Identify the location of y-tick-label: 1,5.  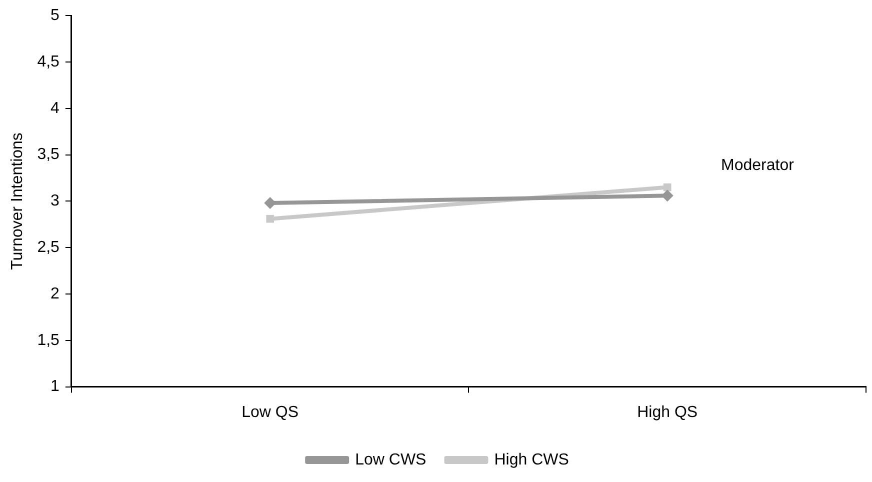
(48, 340).